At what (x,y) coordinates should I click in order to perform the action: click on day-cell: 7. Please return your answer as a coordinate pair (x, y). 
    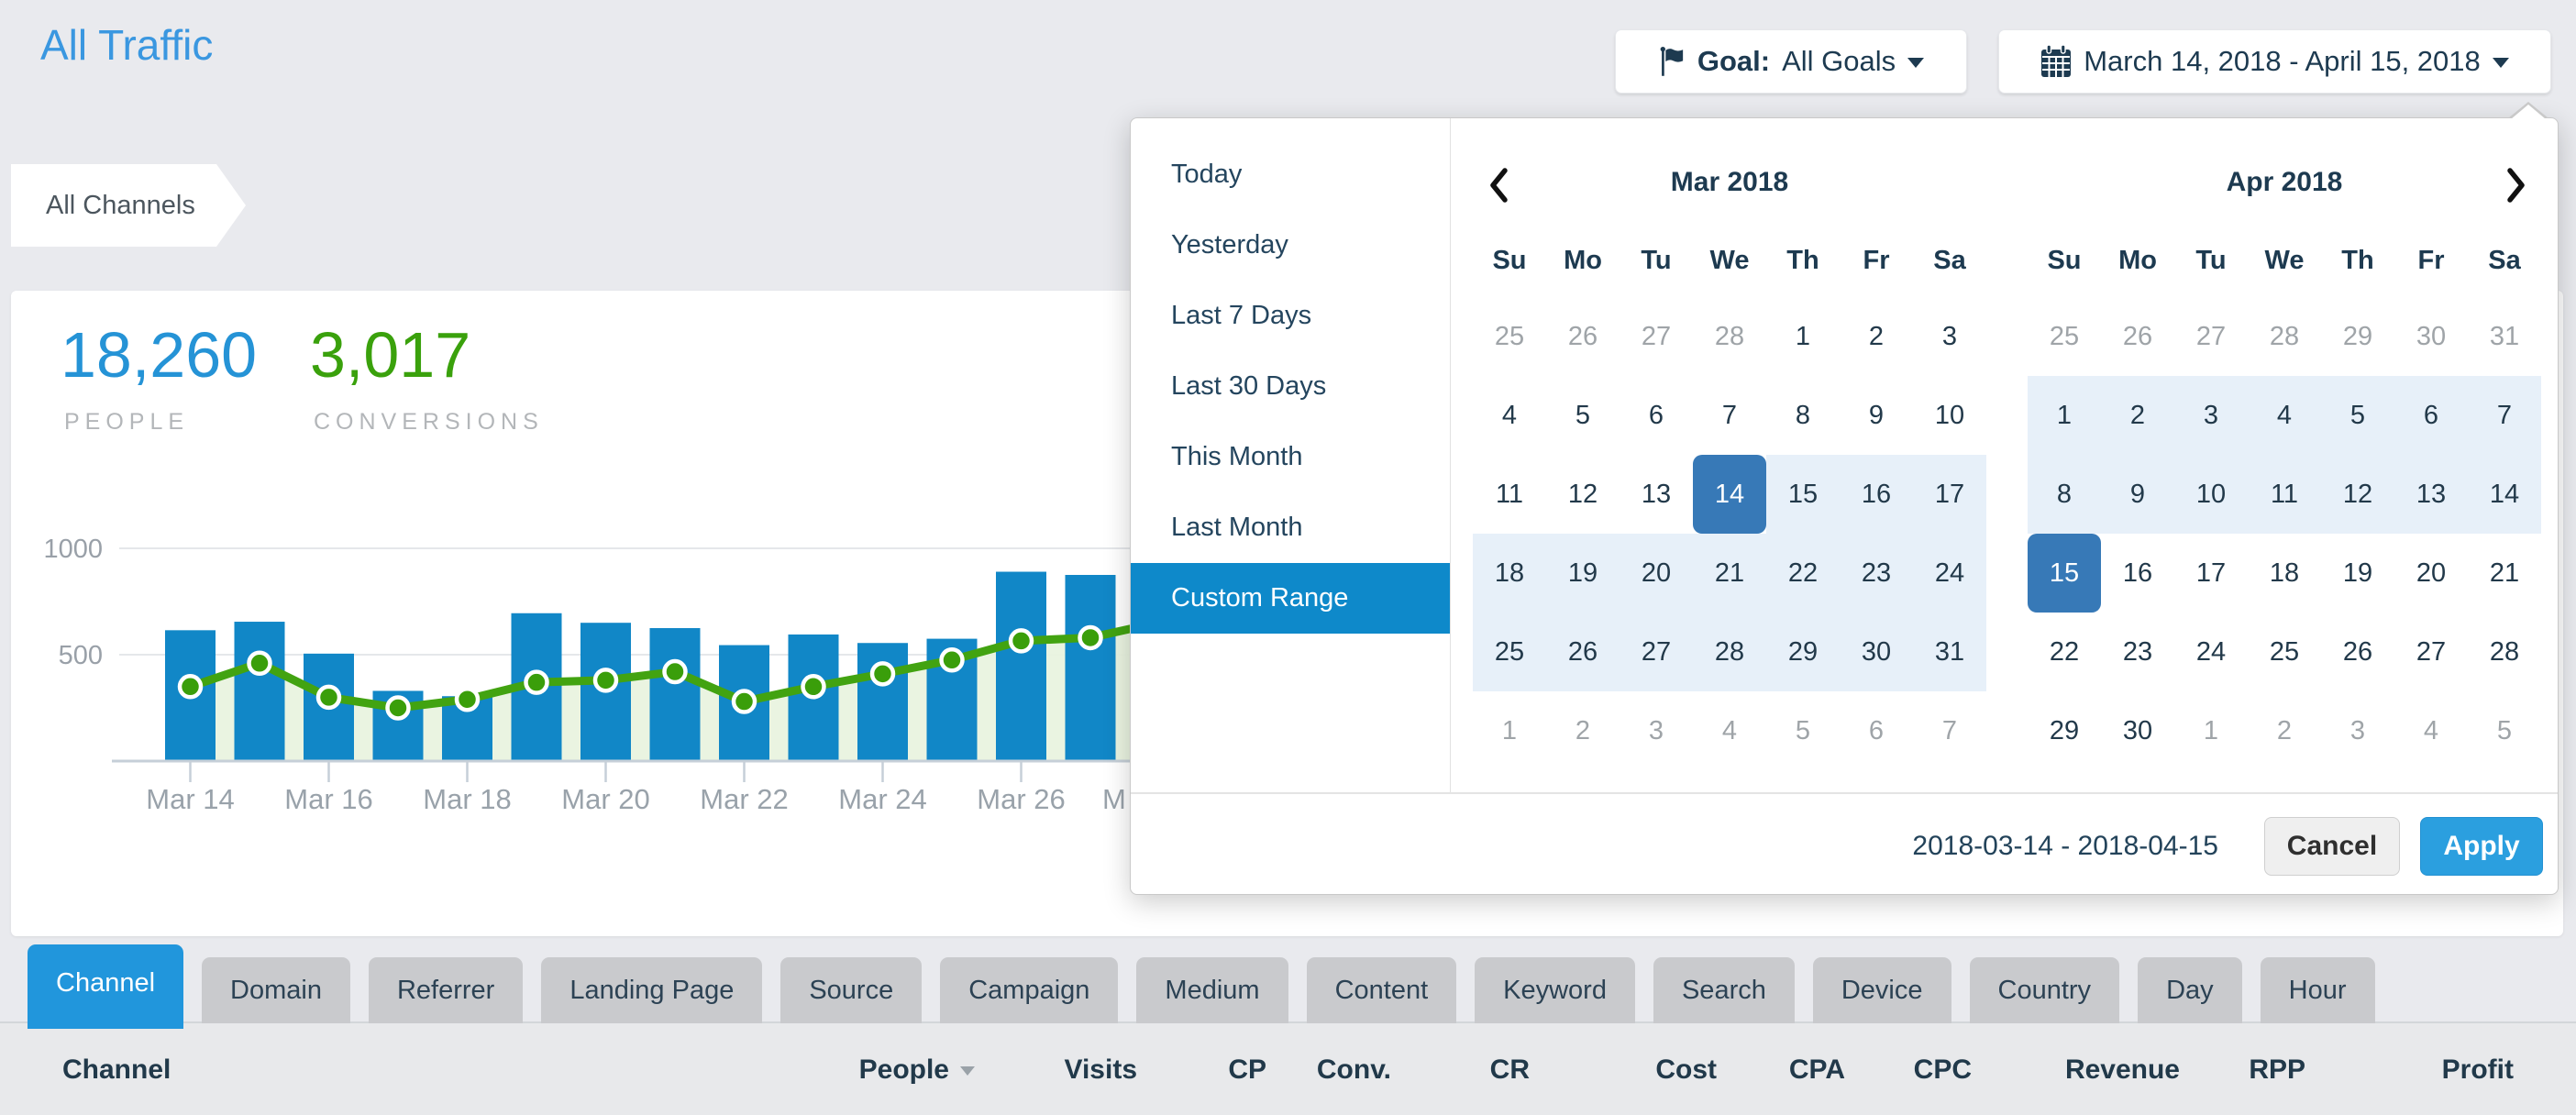
    Looking at the image, I should click on (1729, 415).